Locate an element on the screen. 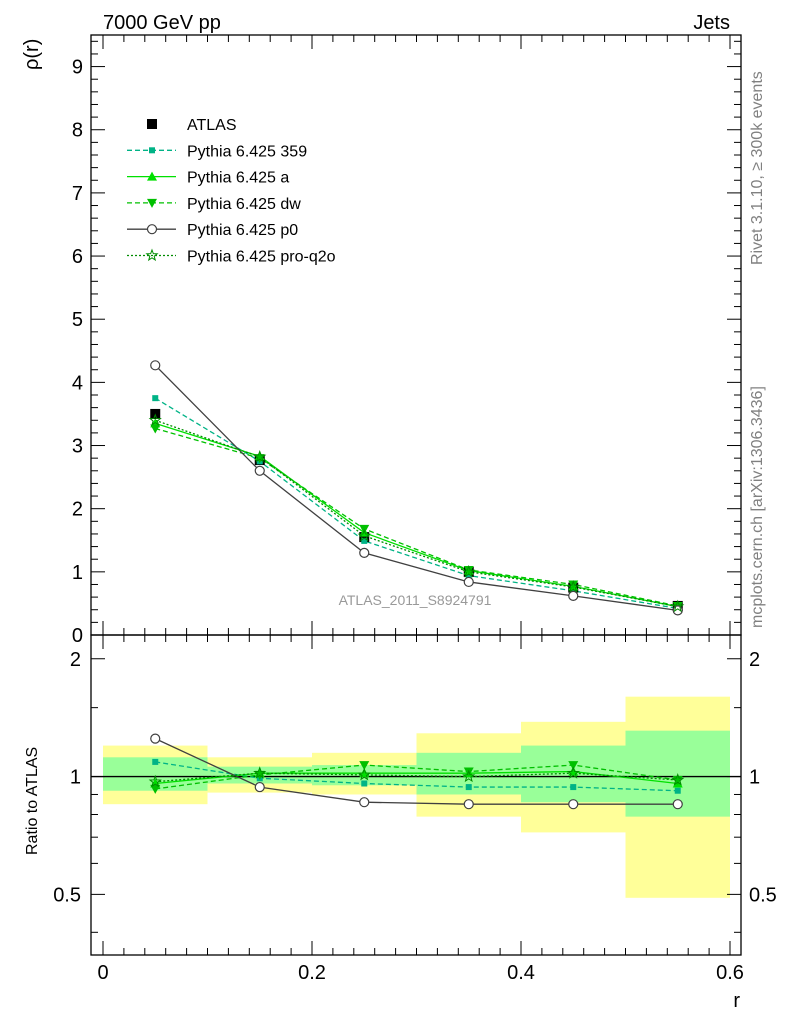  legend-item-pq2o: Pythia 6.425 pro-q2o is located at coordinates (231, 257).